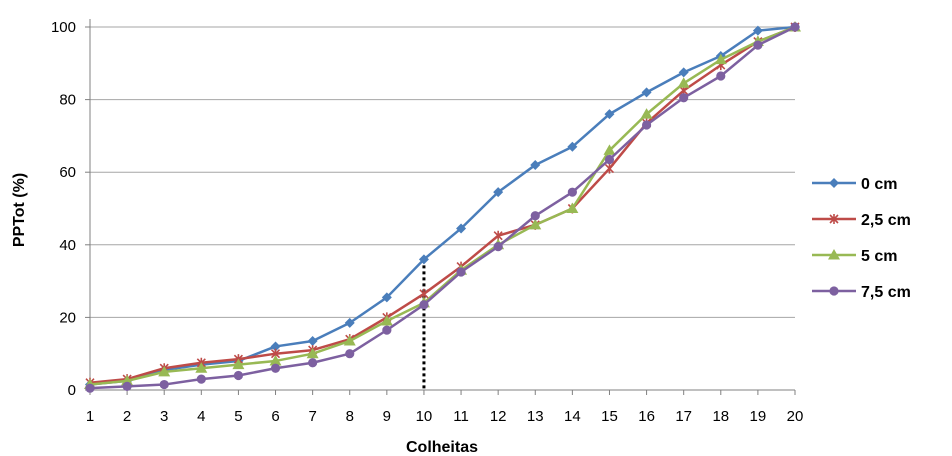  Describe the element at coordinates (63, 27) in the screenshot. I see `y-tick-label: 100` at that location.